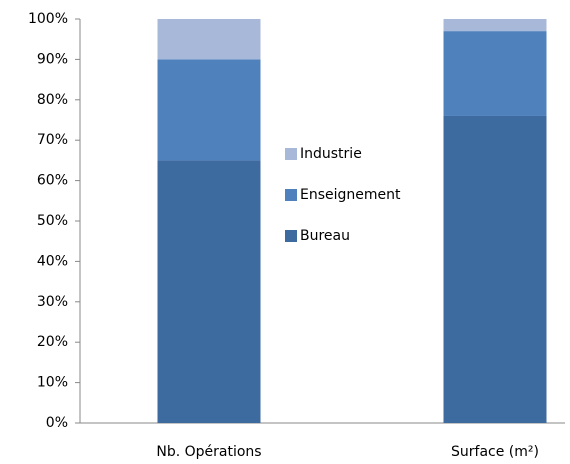  I want to click on x-tick-label: Surface (m²), so click(495, 452).